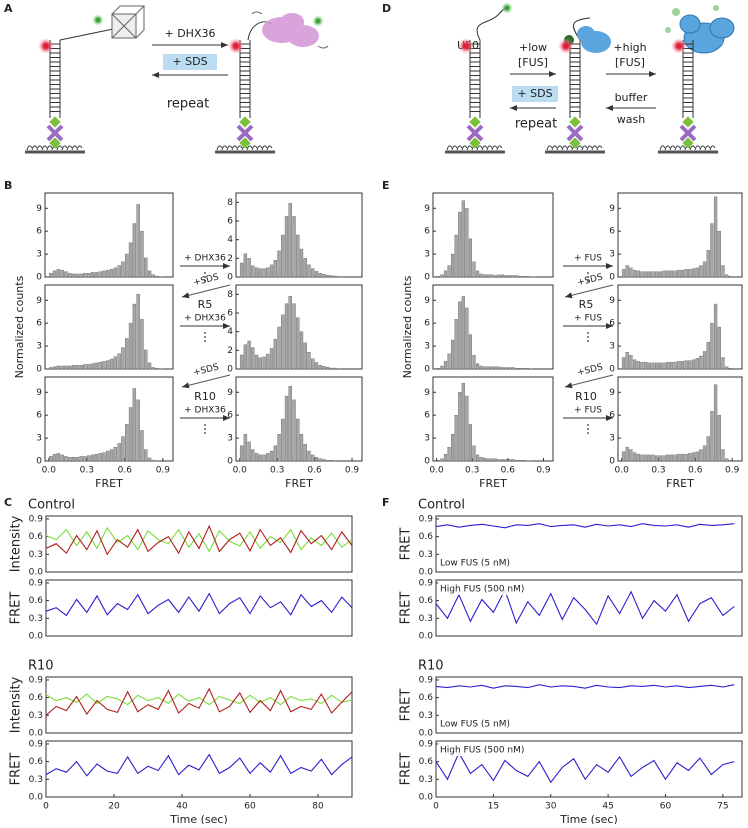  What do you see at coordinates (352, 471) in the screenshot?
I see `x-tick-label: 0.9` at bounding box center [352, 471].